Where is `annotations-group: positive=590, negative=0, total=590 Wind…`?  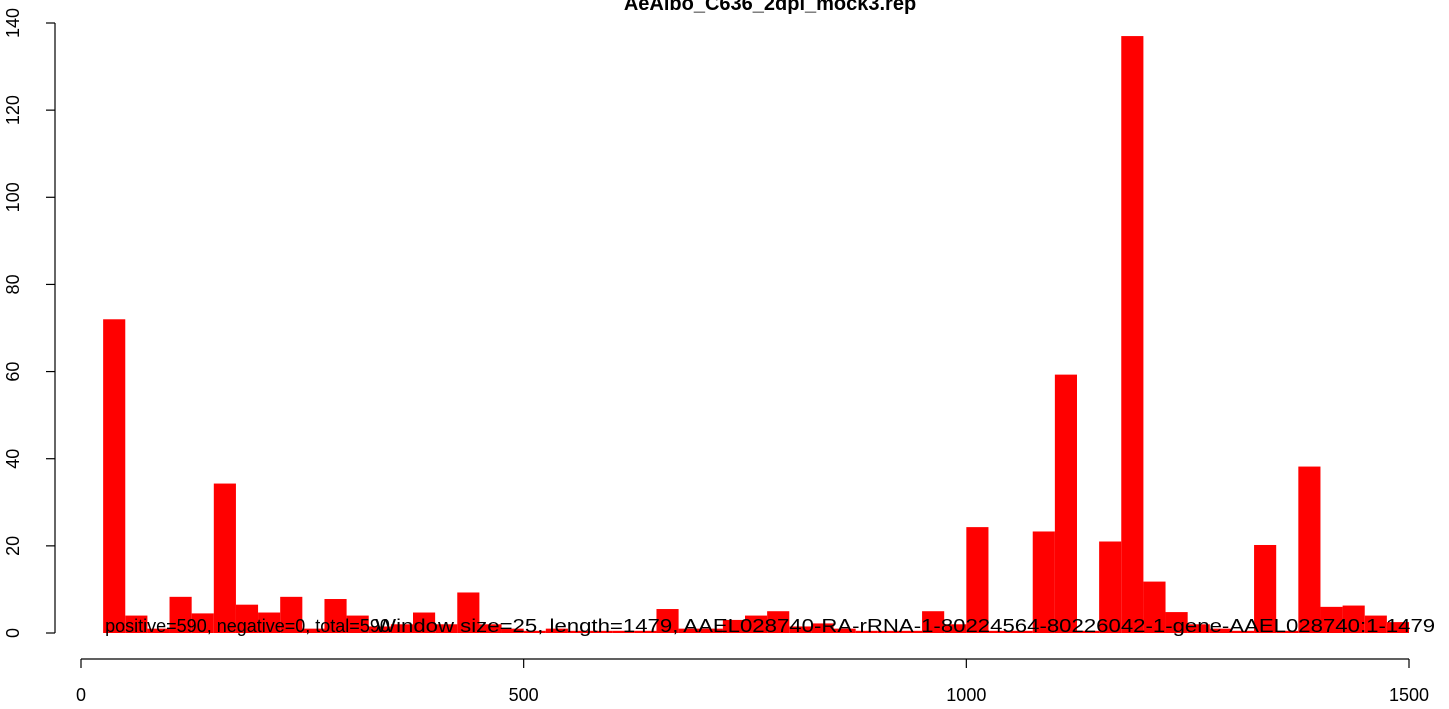
annotations-group: positive=590, negative=0, total=590 Wind… is located at coordinates (770, 626).